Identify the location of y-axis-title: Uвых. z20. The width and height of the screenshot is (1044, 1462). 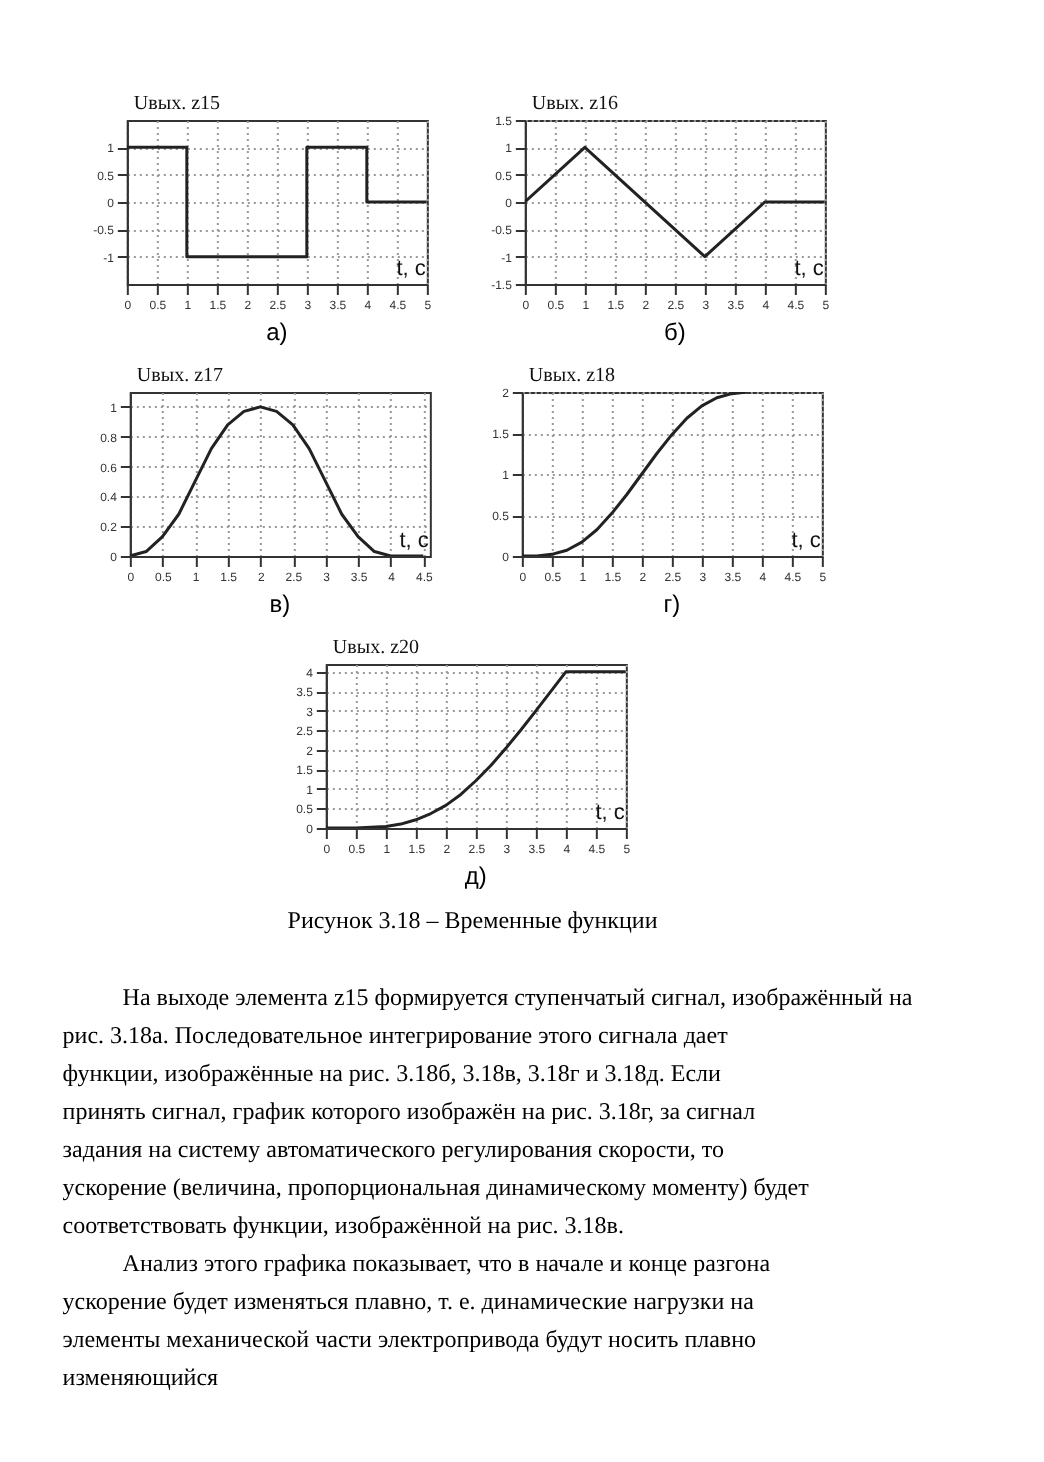
(376, 648).